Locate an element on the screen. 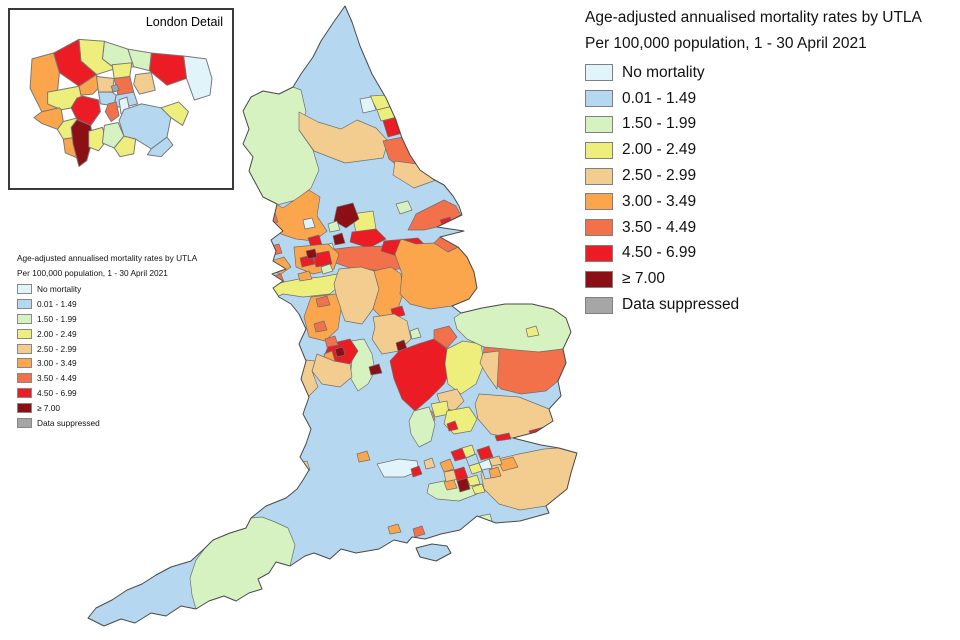 The image size is (960, 640). legend-item-g: 1.50 - 1.99 is located at coordinates (124, 319).